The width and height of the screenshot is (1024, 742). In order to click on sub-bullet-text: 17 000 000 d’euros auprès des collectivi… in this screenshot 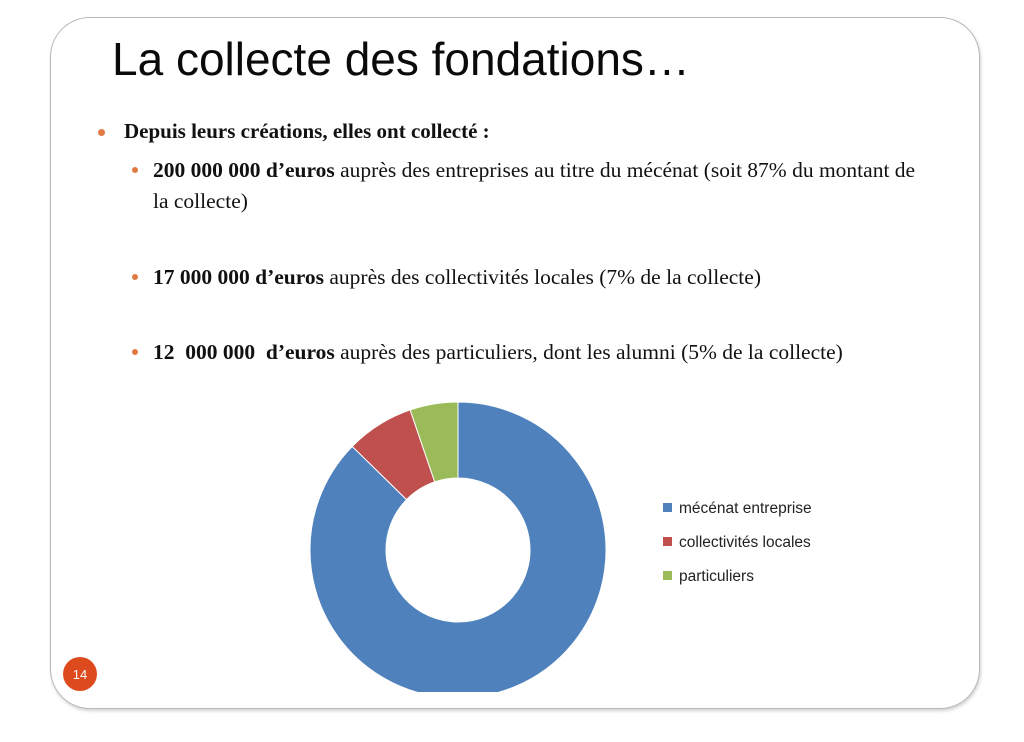, I will do `click(542, 277)`.